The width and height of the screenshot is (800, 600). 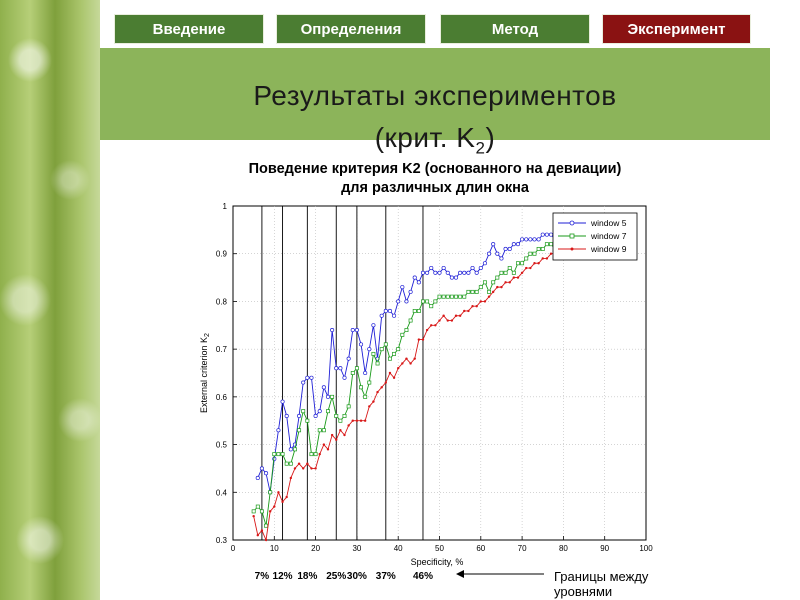 What do you see at coordinates (356, 548) in the screenshot?
I see `x-tick-label: 30` at bounding box center [356, 548].